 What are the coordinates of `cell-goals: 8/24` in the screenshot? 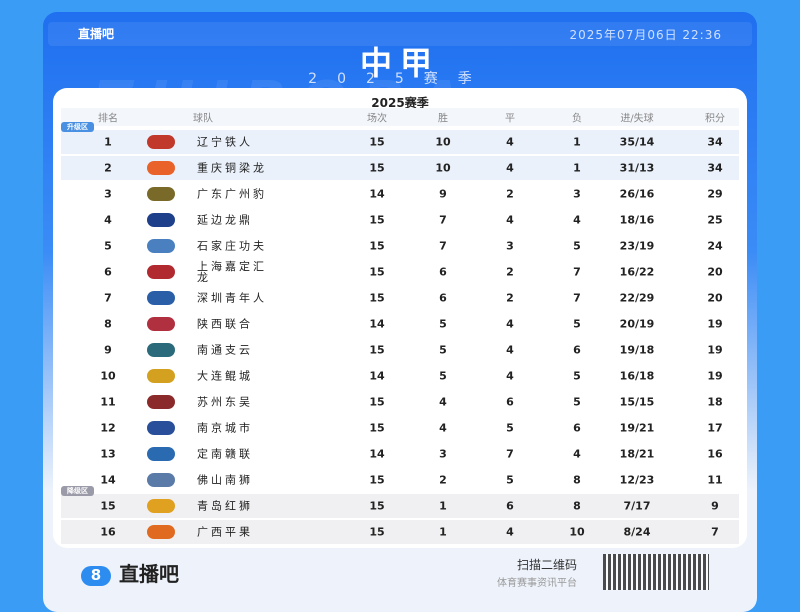 It's located at (637, 532).